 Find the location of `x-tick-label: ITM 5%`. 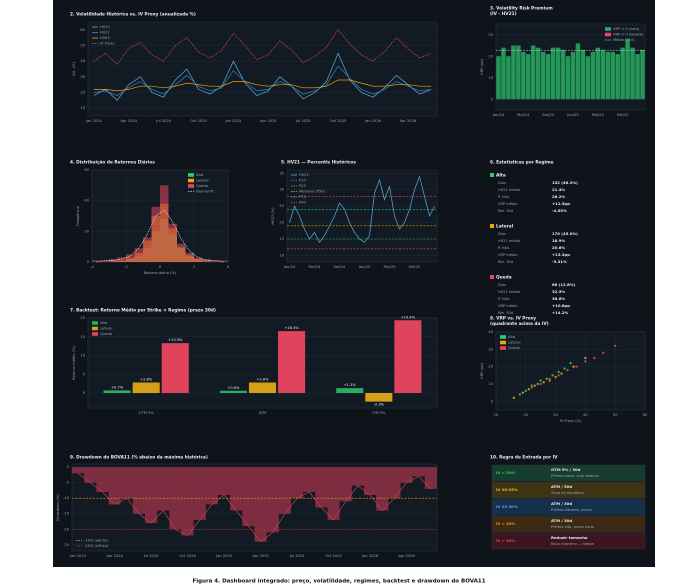

x-tick-label: ITM 5% is located at coordinates (379, 413).